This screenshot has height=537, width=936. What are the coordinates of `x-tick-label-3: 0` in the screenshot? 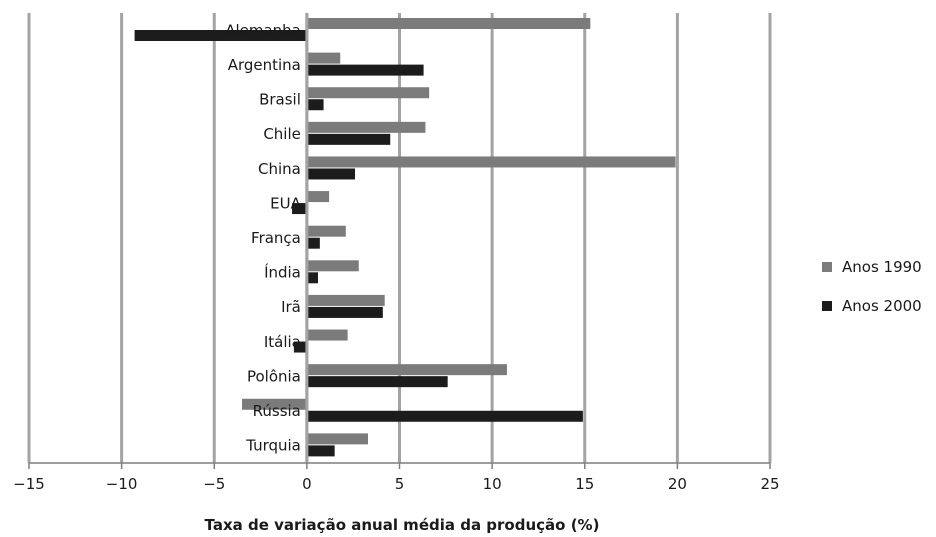 It's located at (307, 484).